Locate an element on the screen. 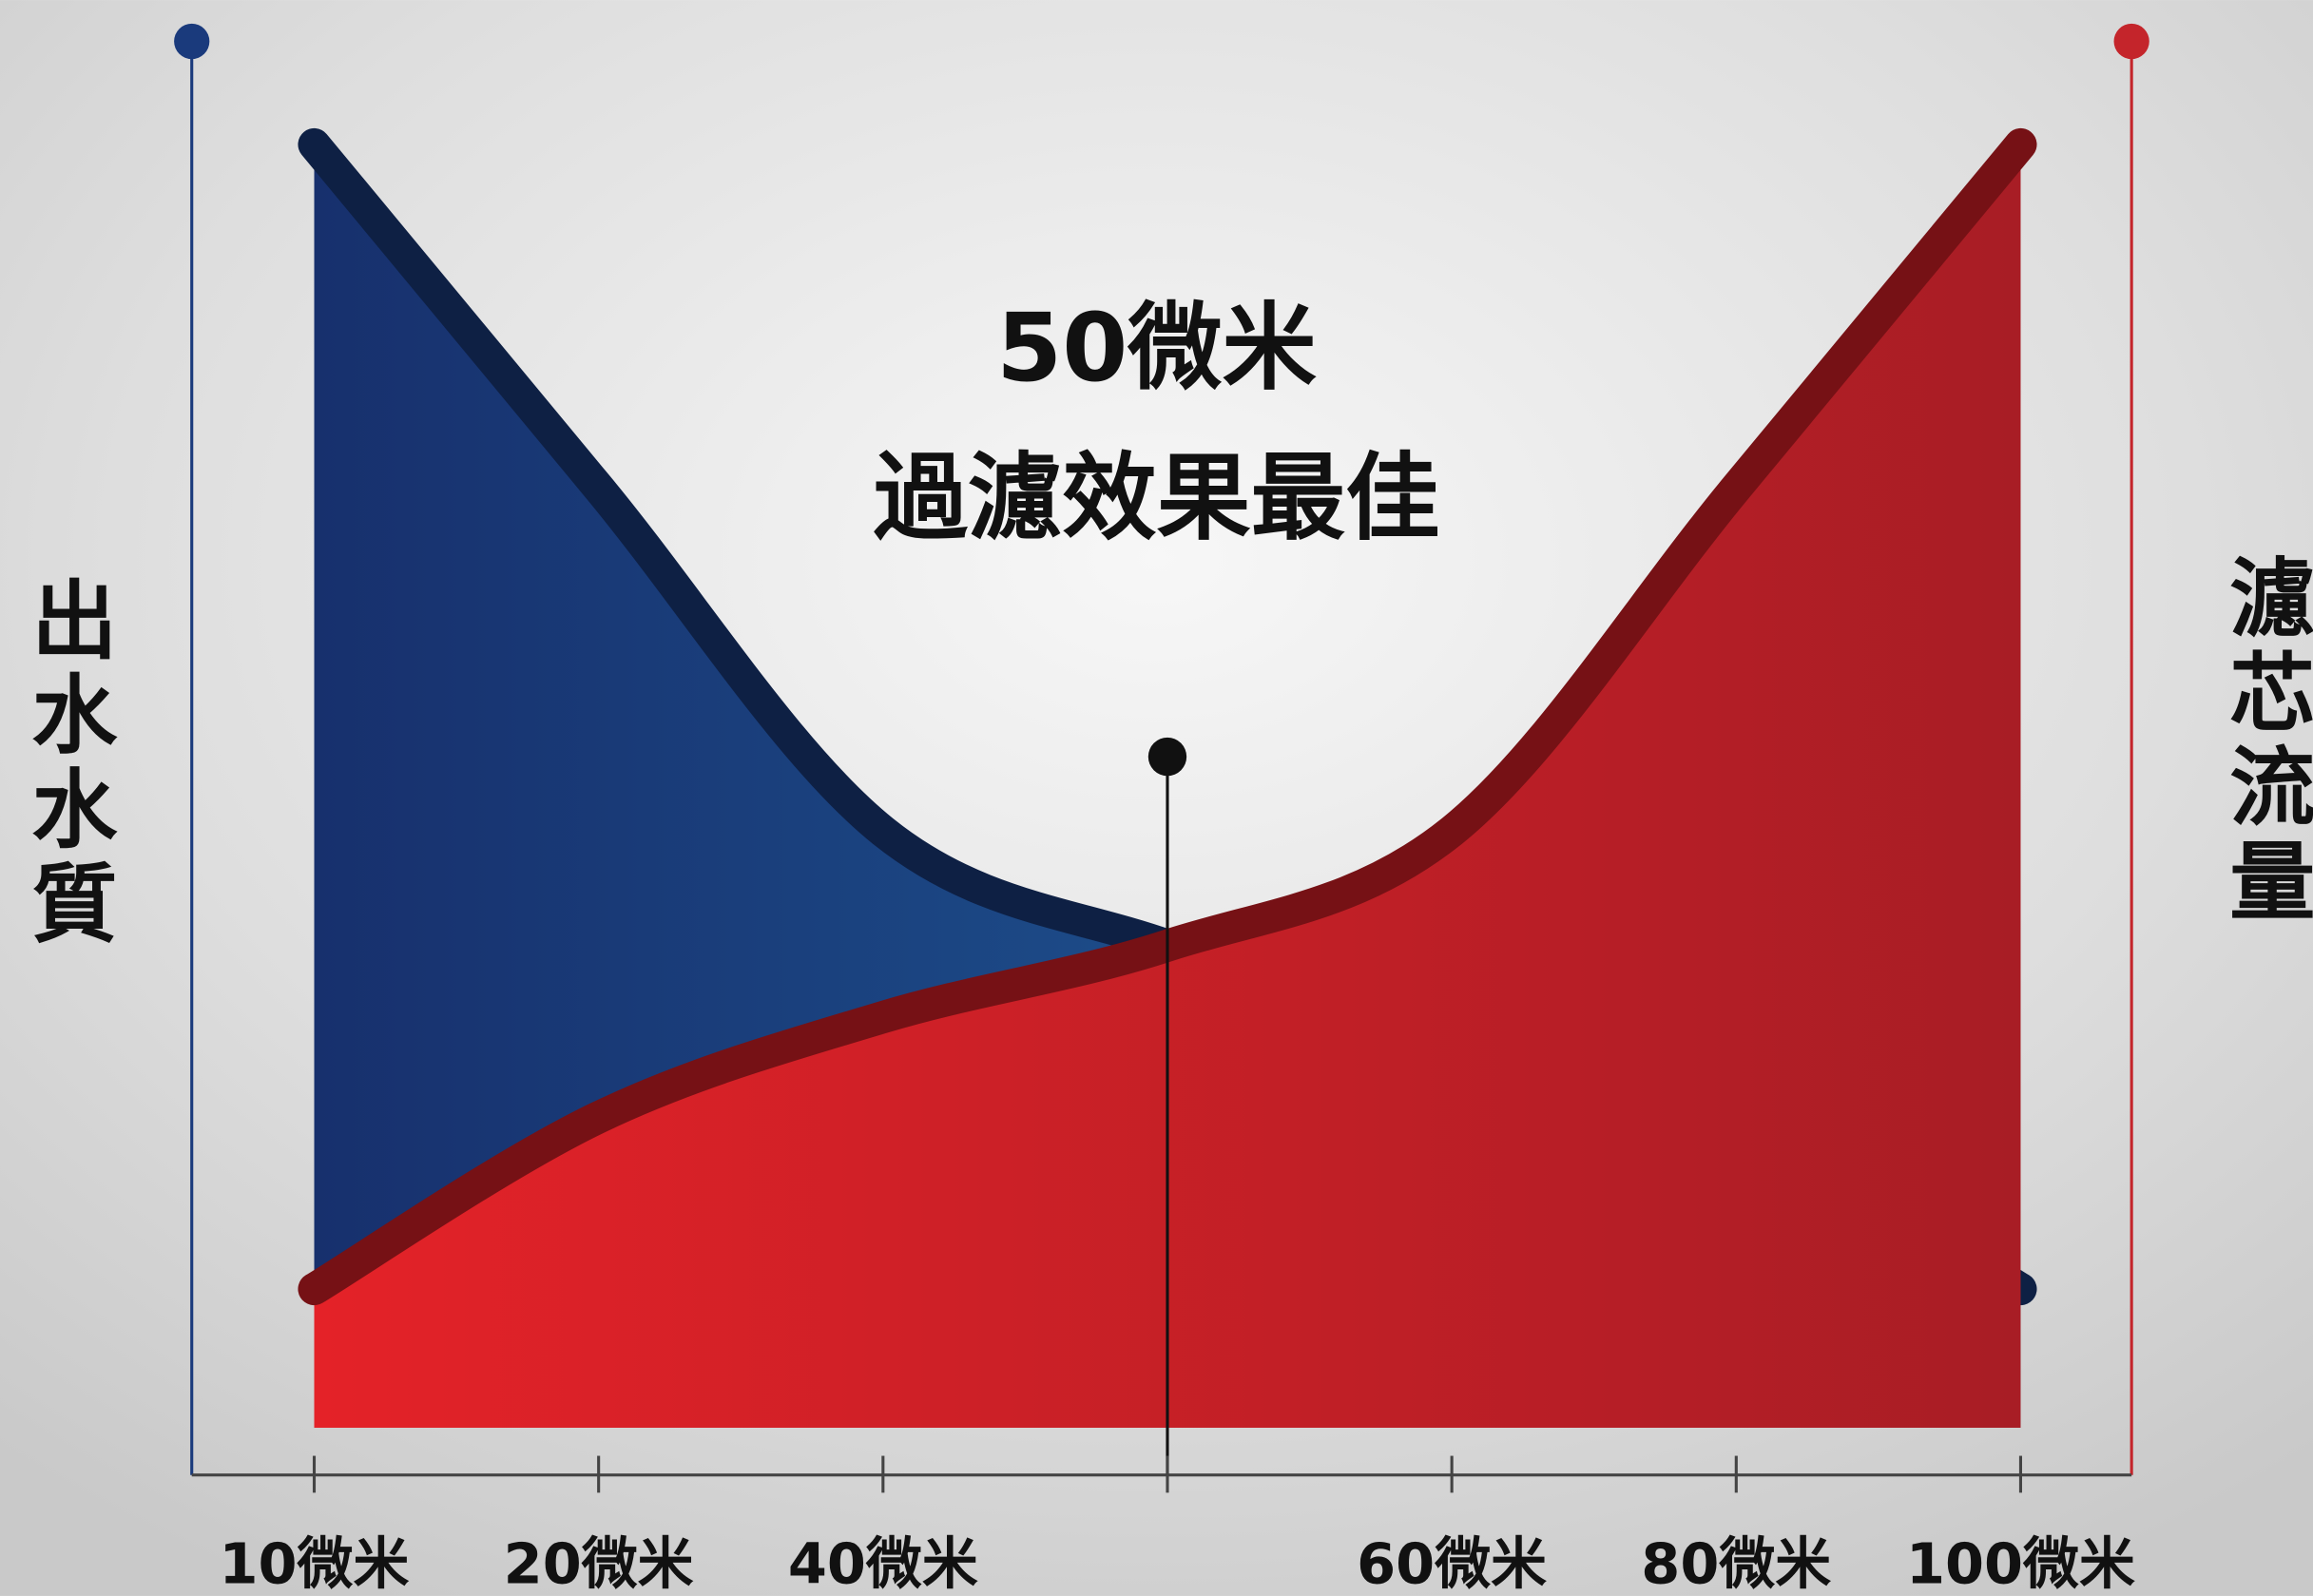 This screenshot has height=1596, width=2313. right-axis-label: 濾芯流量 is located at coordinates (2263, 742).